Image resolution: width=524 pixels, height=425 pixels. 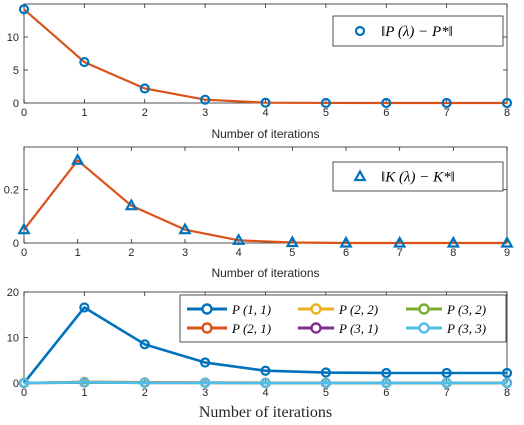 What do you see at coordinates (13, 293) in the screenshot?
I see `y-tick-label: 20` at bounding box center [13, 293].